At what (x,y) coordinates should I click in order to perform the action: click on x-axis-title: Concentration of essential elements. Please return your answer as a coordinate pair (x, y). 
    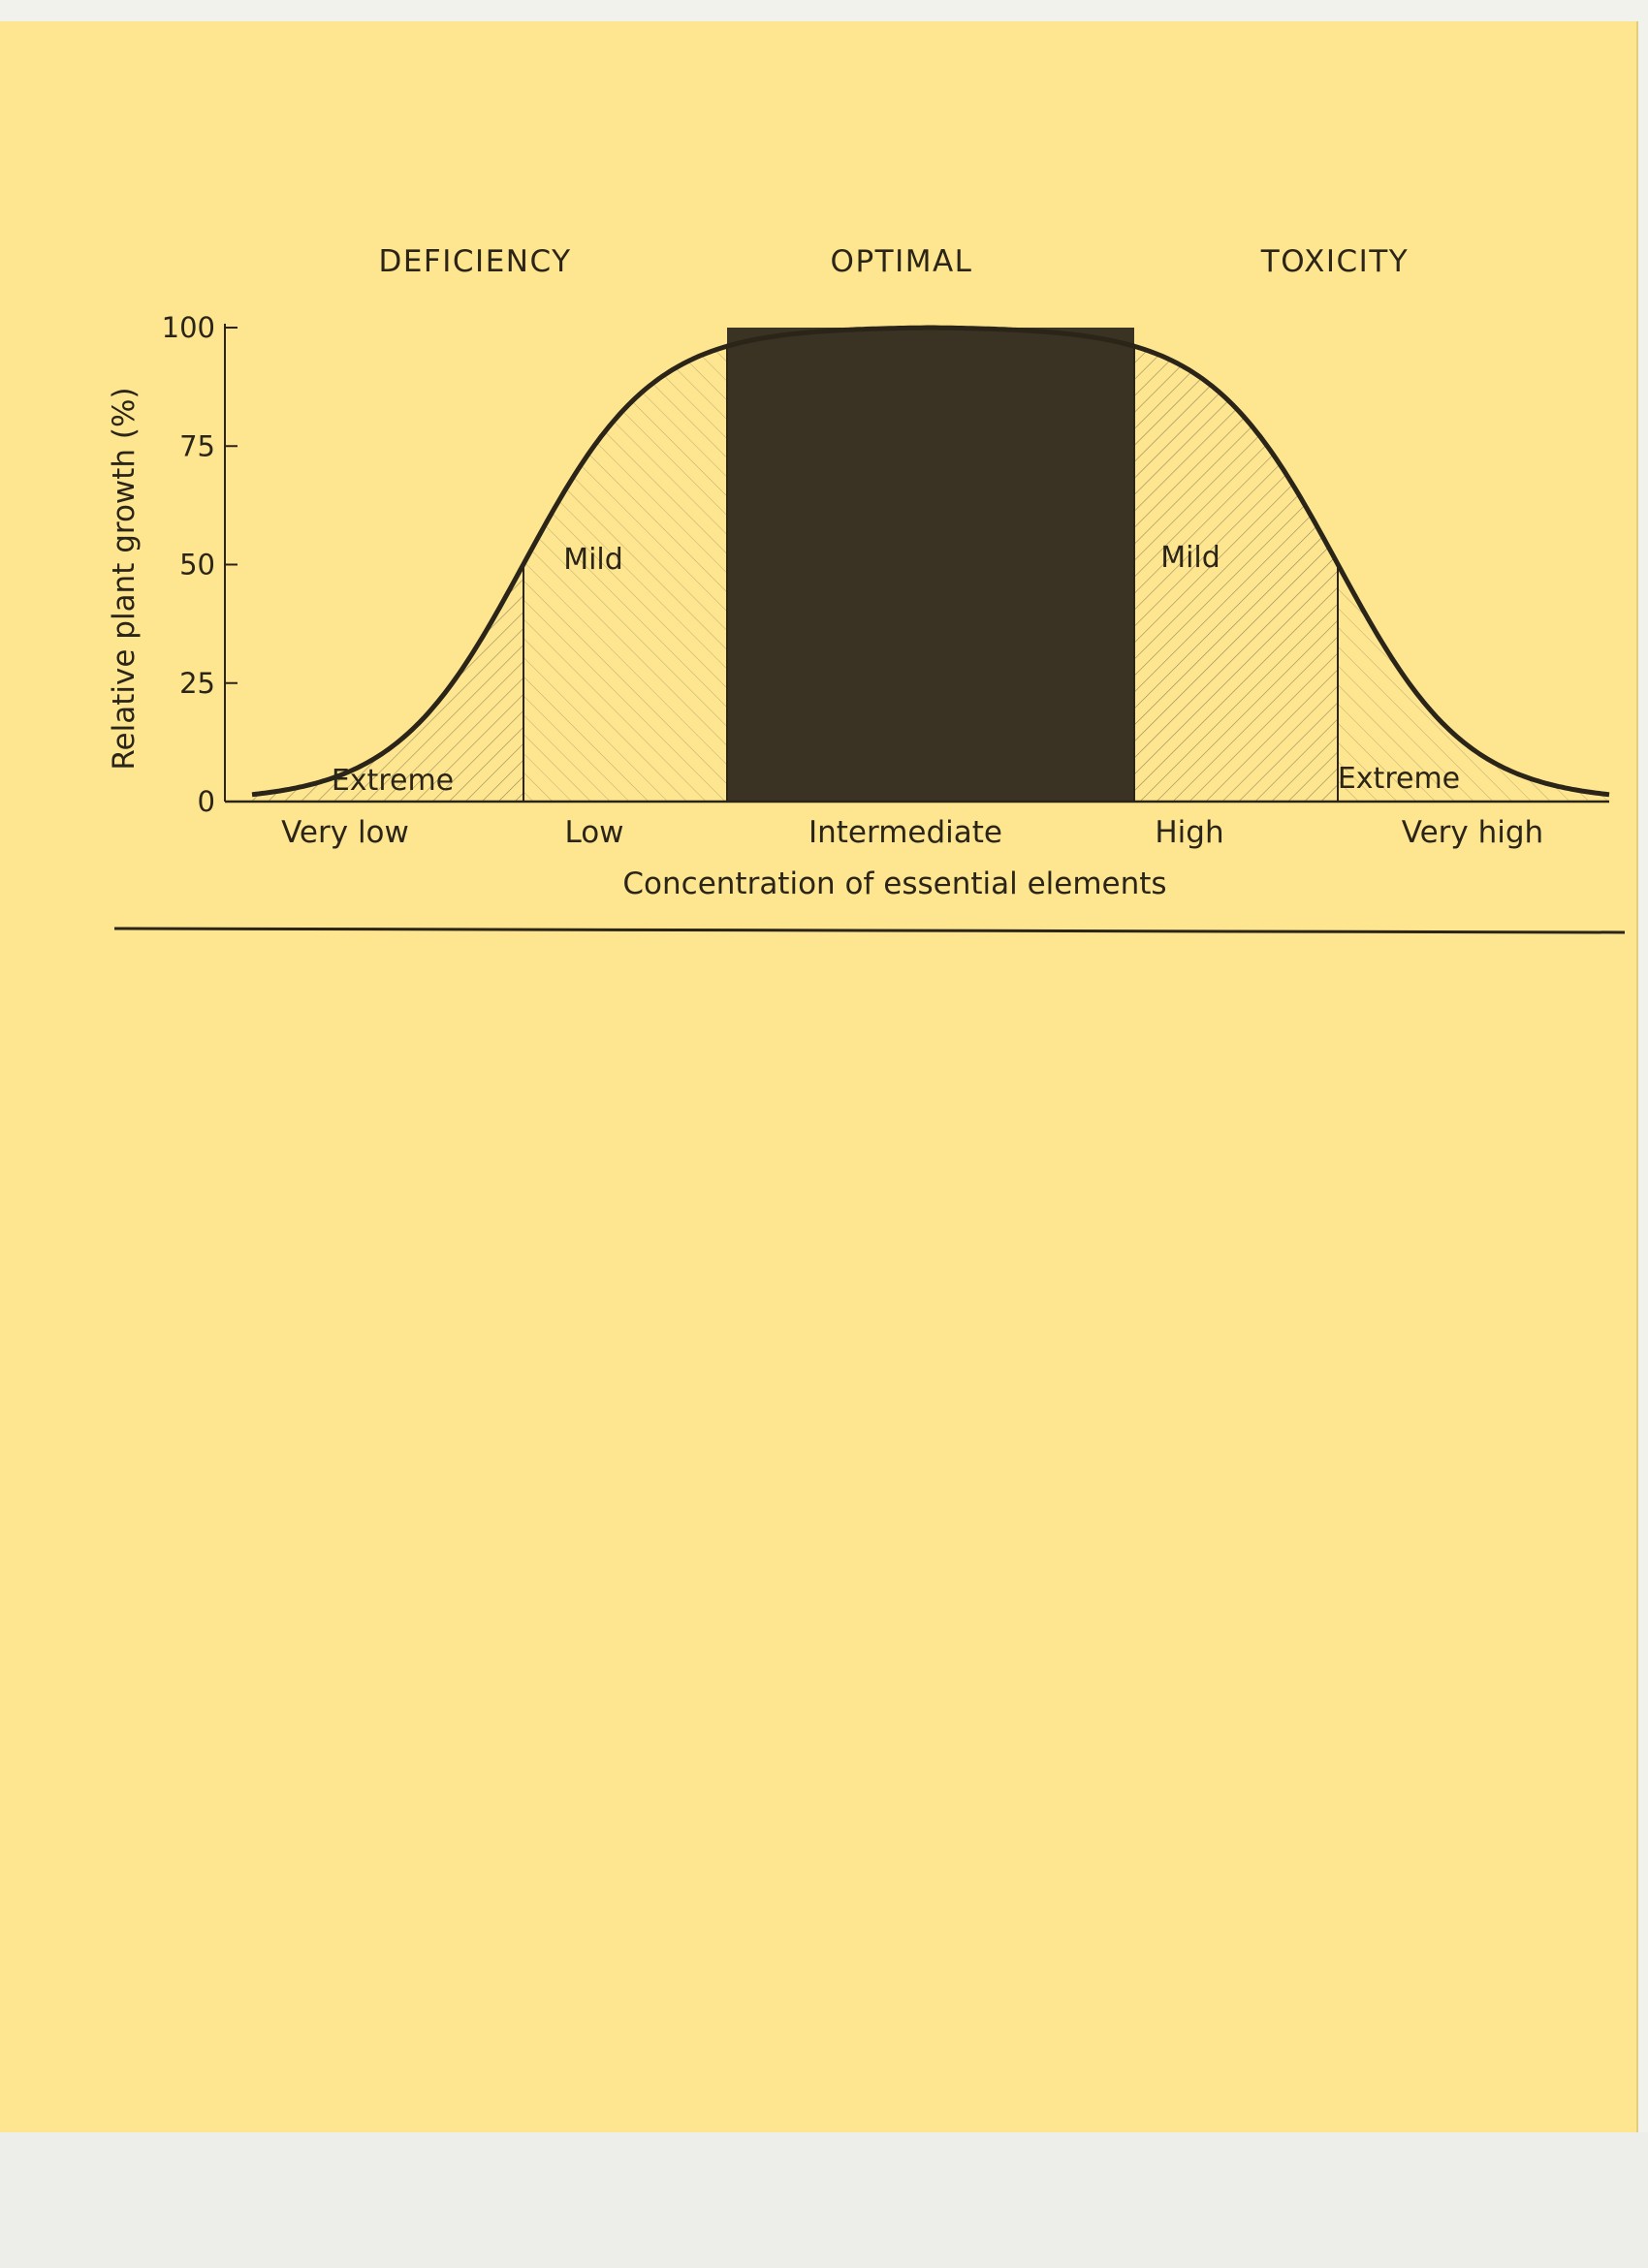
    Looking at the image, I should click on (894, 884).